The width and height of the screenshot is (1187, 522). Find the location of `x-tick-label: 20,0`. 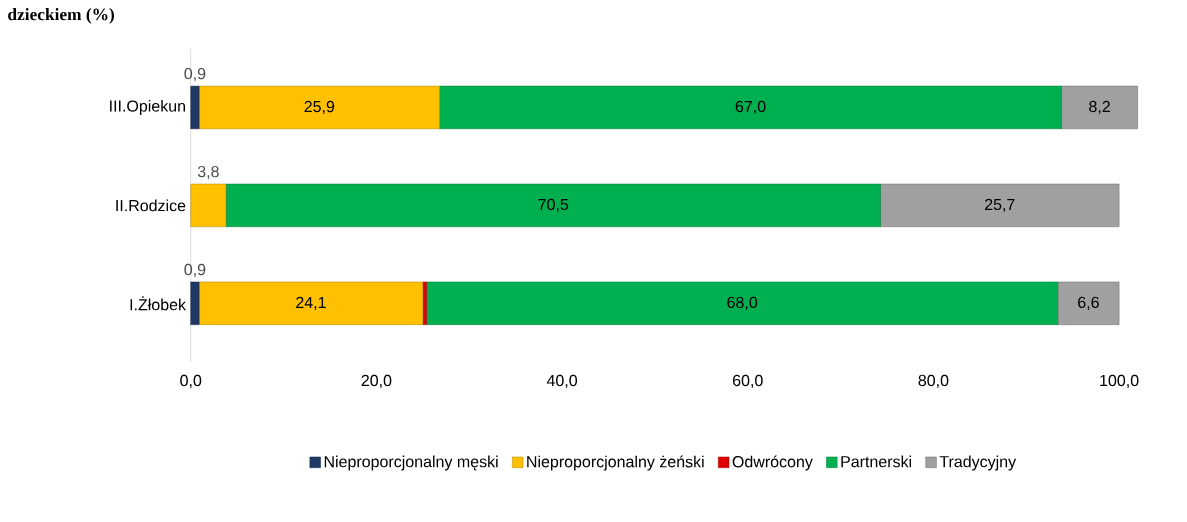

x-tick-label: 20,0 is located at coordinates (376, 381).